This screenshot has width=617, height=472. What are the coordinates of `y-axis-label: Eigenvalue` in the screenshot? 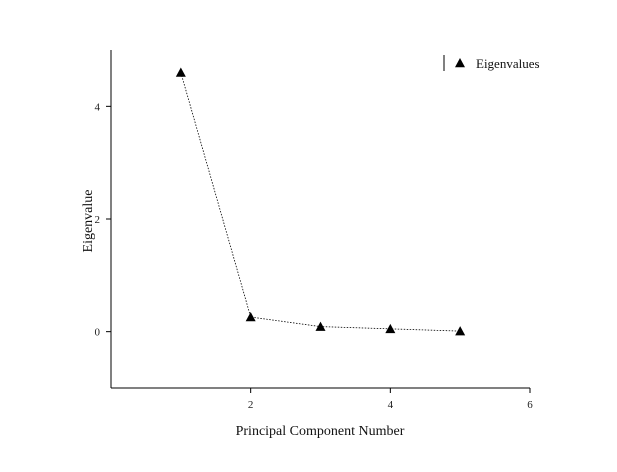 It's located at (88, 221).